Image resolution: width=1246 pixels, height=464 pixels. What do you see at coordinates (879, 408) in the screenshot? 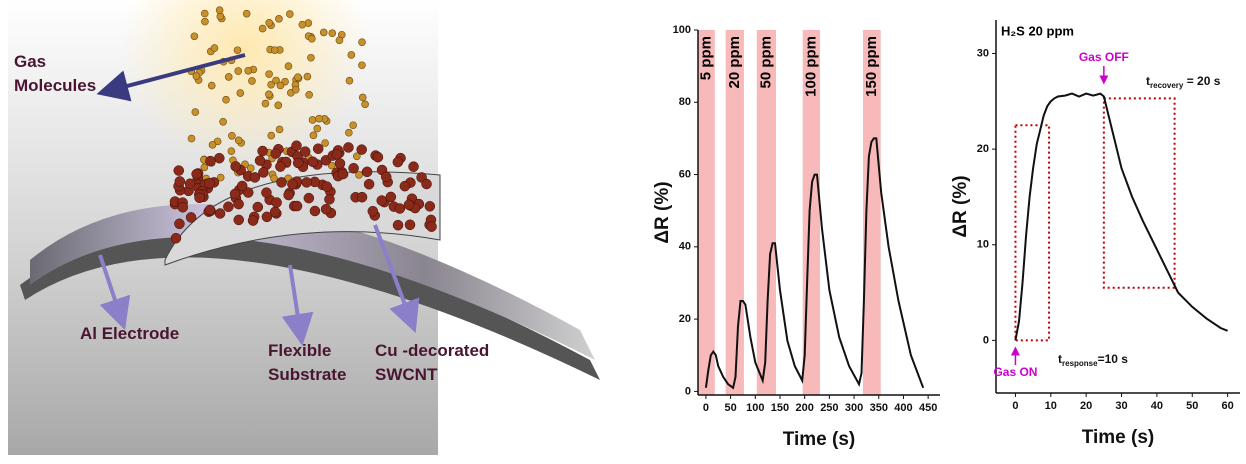
I see `x-tick-label: 350` at bounding box center [879, 408].